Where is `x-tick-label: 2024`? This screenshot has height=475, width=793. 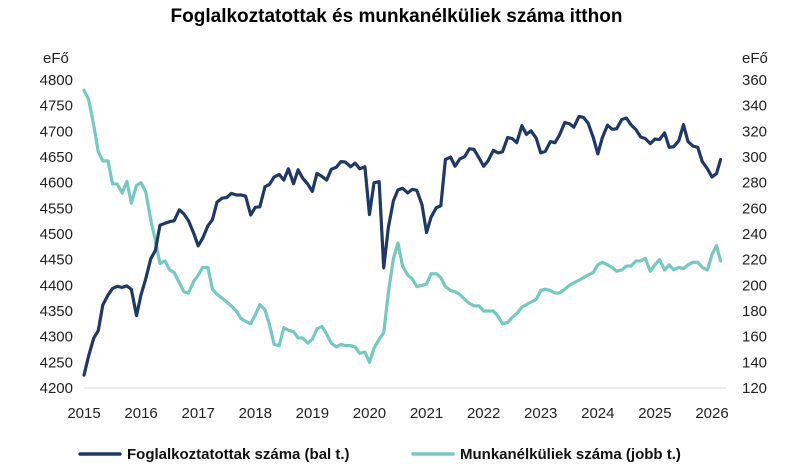 x-tick-label: 2024 is located at coordinates (597, 413).